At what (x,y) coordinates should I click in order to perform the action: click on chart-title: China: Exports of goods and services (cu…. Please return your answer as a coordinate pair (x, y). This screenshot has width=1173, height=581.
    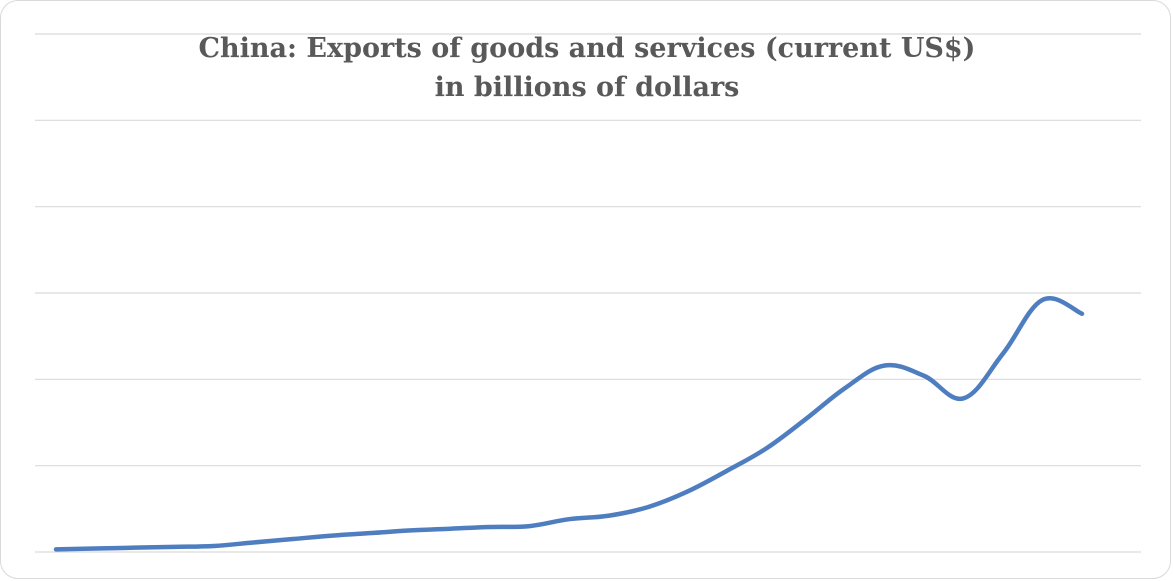
    Looking at the image, I should click on (587, 48).